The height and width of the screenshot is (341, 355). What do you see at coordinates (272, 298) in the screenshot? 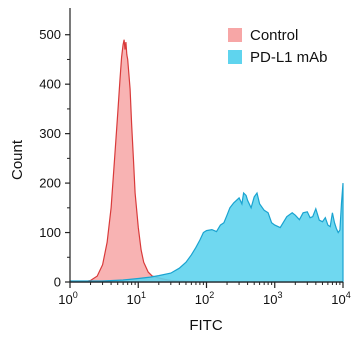
I see `x-tick-label: 10³` at bounding box center [272, 298].